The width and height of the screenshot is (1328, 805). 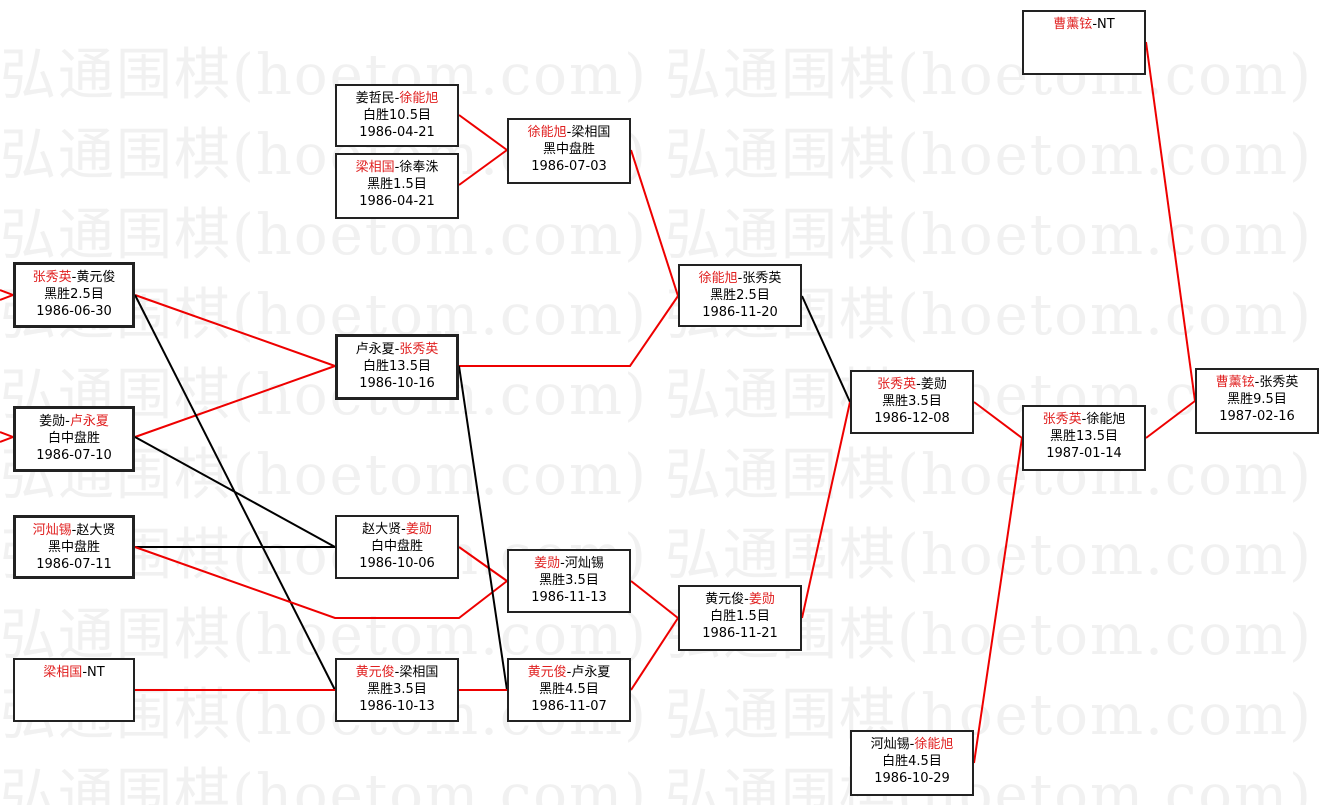 I want to click on match-result: 黑胜1.5目, so click(x=397, y=184).